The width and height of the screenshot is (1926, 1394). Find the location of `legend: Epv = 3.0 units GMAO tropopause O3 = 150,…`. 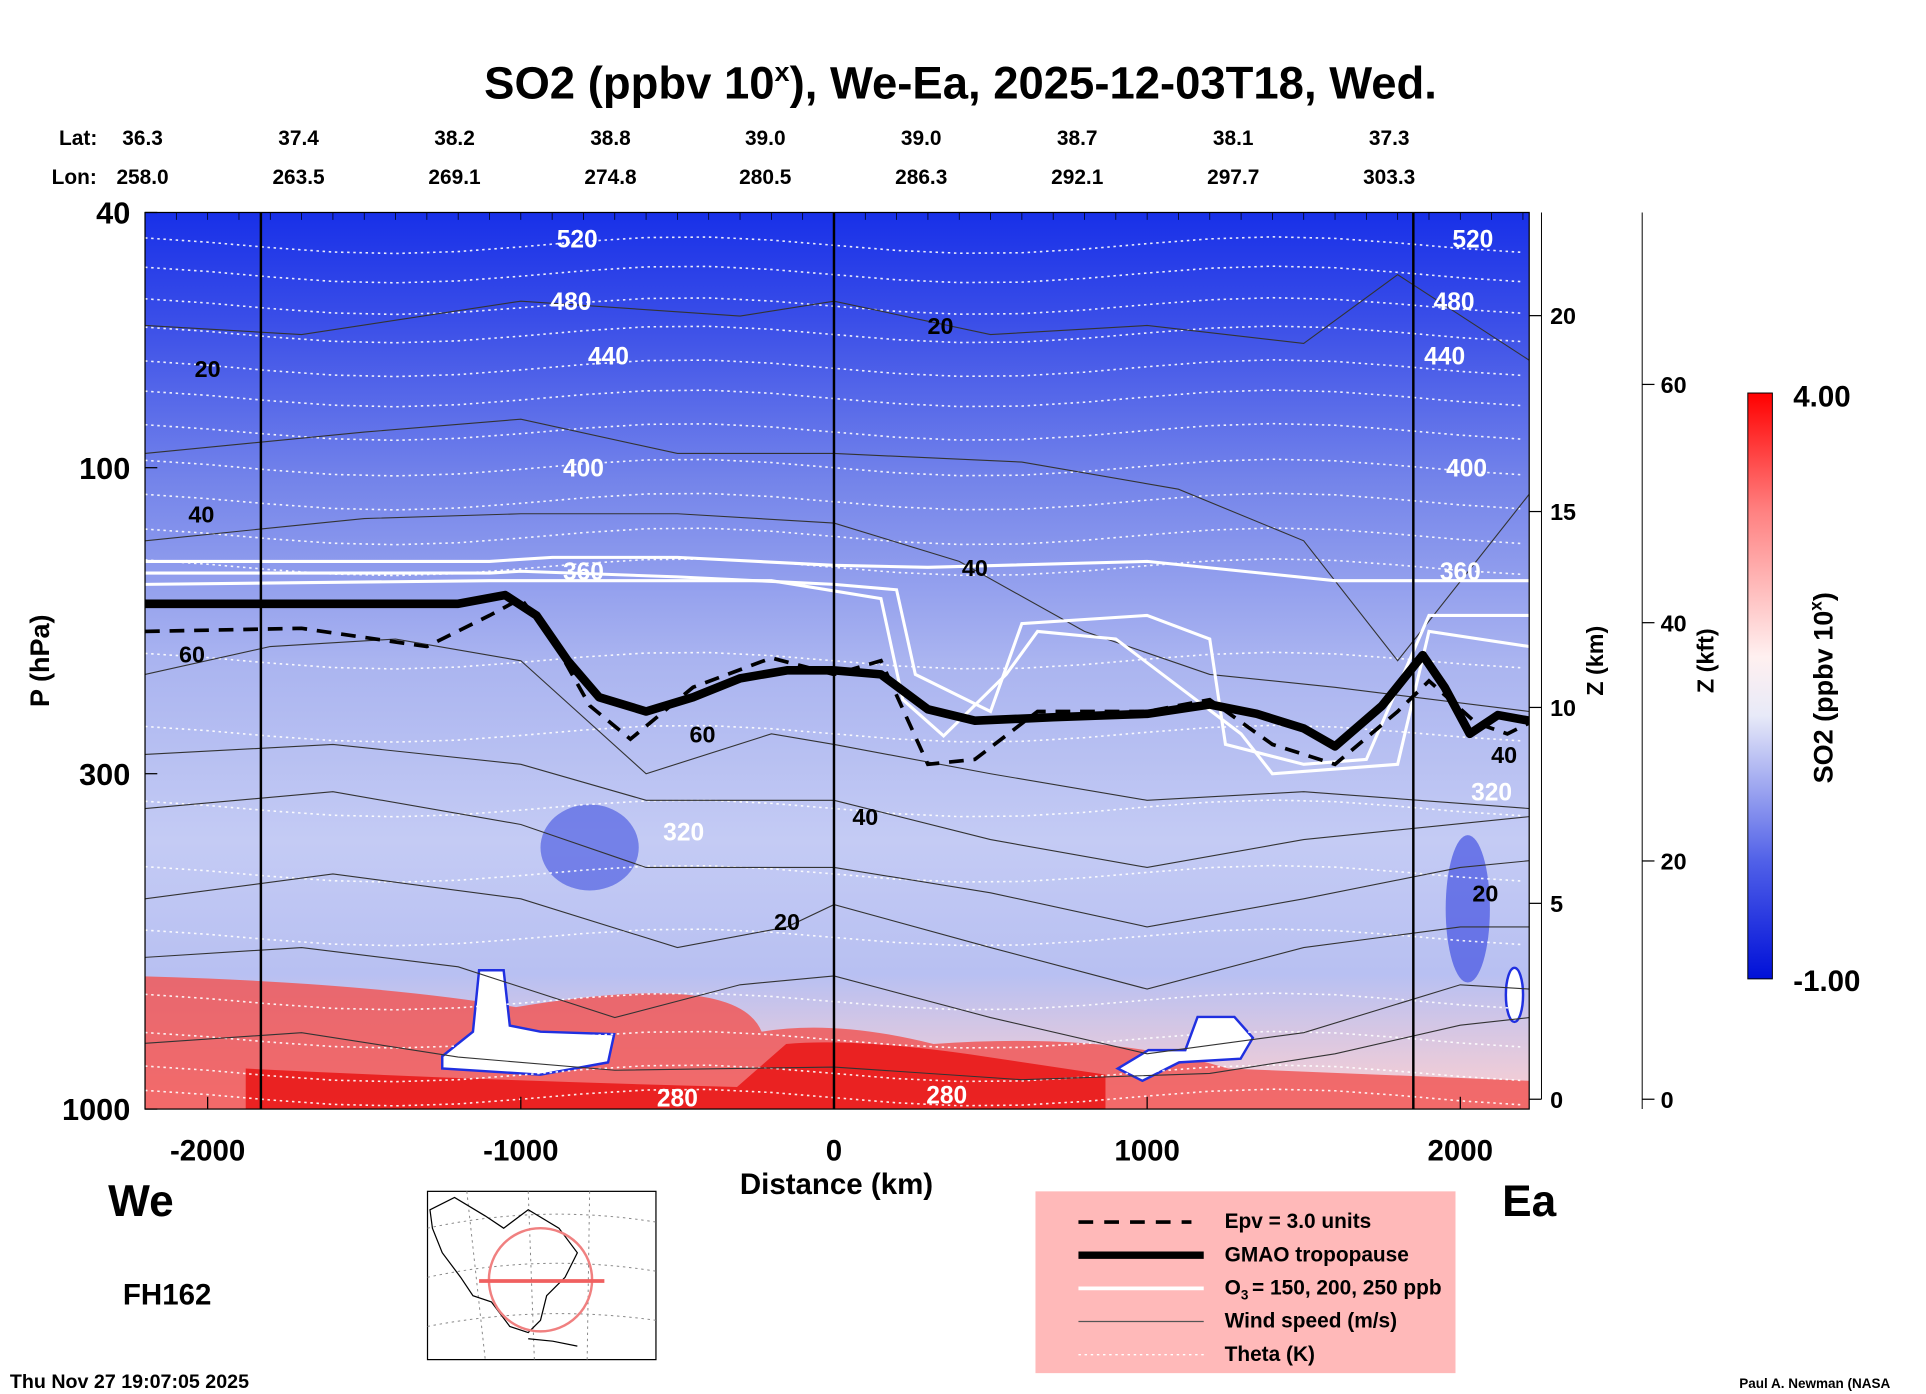

legend: Epv = 3.0 units GMAO tropopause O3 = 150,… is located at coordinates (1245, 1282).